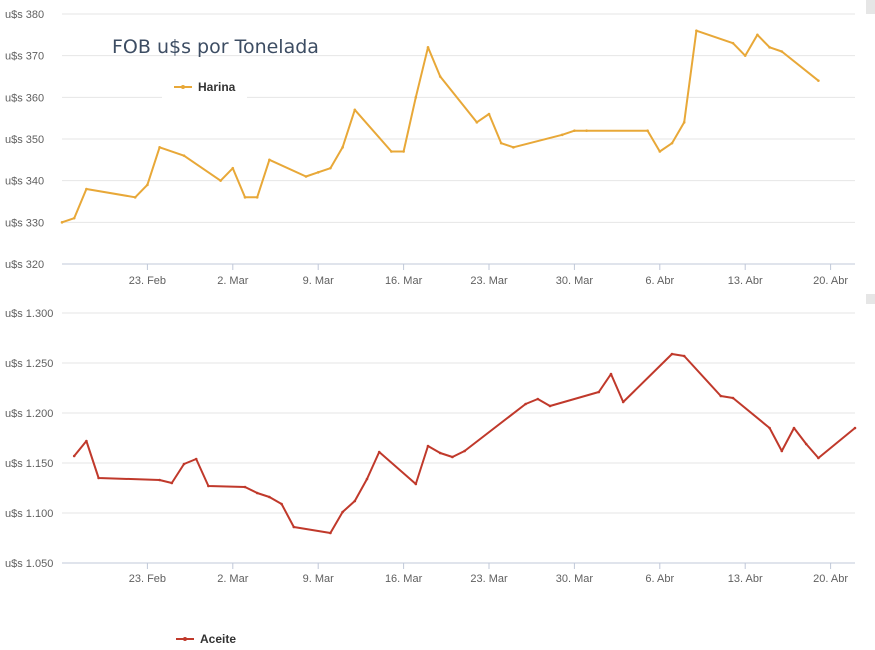 This screenshot has height=650, width=875. What do you see at coordinates (233, 579) in the screenshot?
I see `aceite-xtick-label: 2. Mar` at bounding box center [233, 579].